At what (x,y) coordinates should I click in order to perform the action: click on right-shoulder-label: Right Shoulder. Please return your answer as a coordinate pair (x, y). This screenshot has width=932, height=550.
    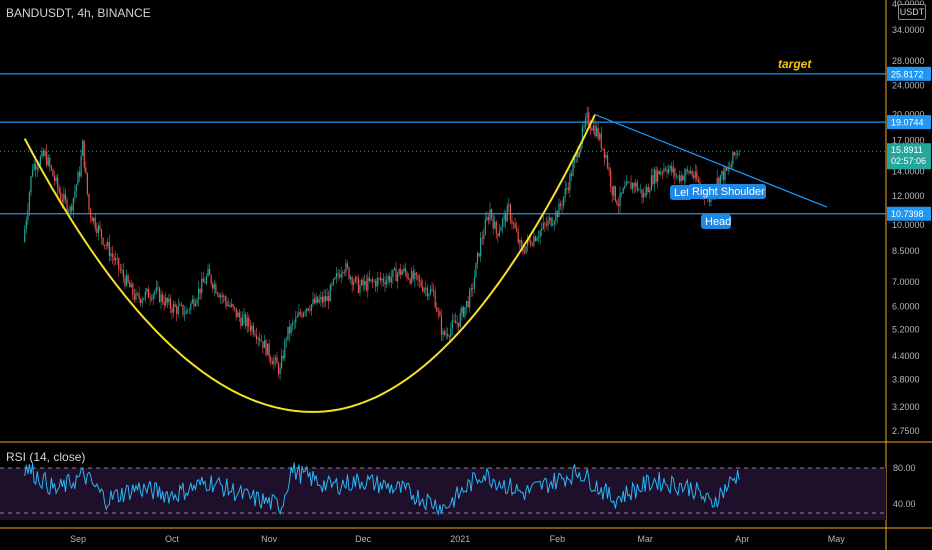
    Looking at the image, I should click on (727, 191).